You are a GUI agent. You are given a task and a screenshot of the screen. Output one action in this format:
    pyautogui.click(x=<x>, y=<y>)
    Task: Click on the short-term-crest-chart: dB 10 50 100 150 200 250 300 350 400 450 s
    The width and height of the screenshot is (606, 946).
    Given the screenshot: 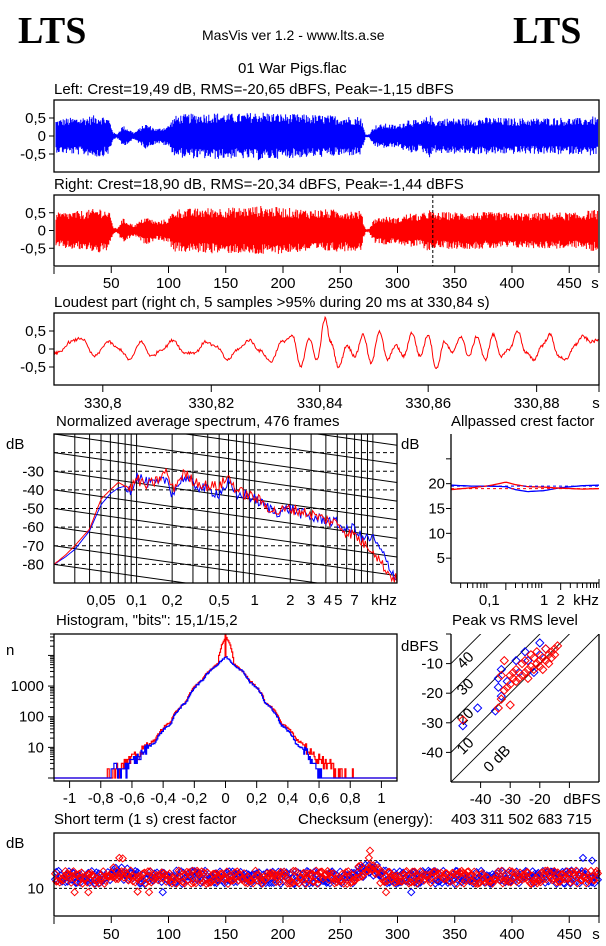 What is the action you would take?
    pyautogui.click(x=304, y=887)
    